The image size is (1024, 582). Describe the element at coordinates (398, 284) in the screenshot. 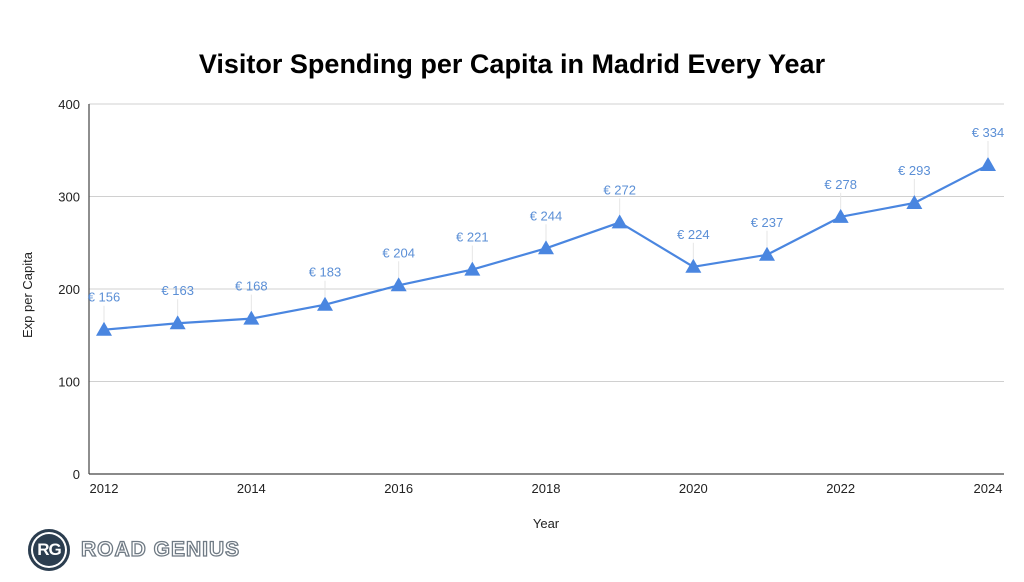

I see `data-point-2016` at that location.